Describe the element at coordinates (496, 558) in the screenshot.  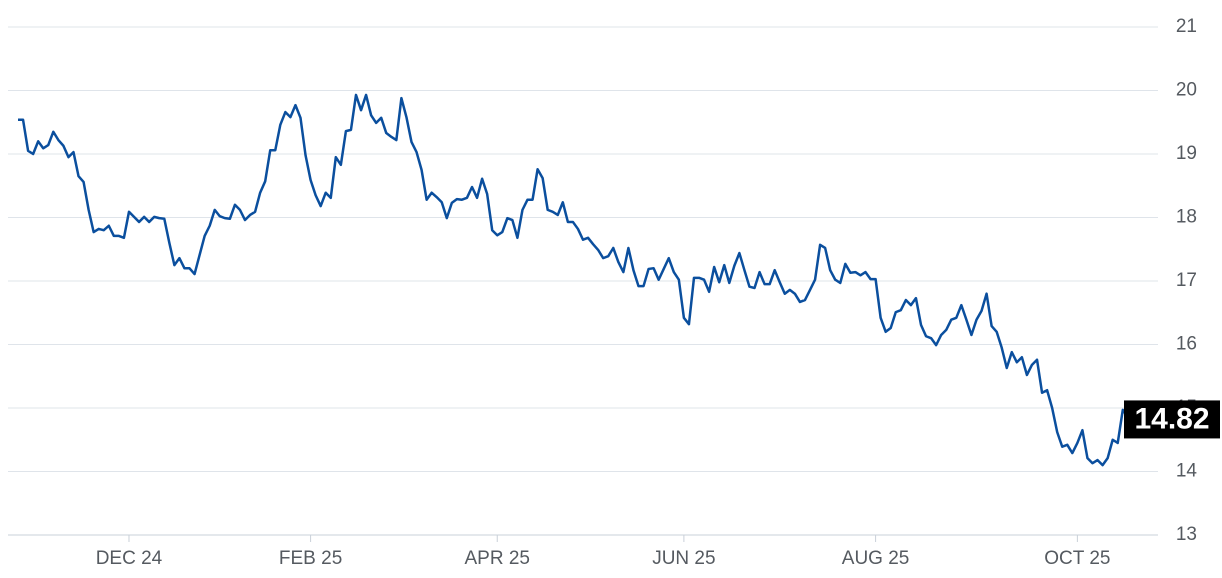
I see `x-tick-label: APR 25` at that location.